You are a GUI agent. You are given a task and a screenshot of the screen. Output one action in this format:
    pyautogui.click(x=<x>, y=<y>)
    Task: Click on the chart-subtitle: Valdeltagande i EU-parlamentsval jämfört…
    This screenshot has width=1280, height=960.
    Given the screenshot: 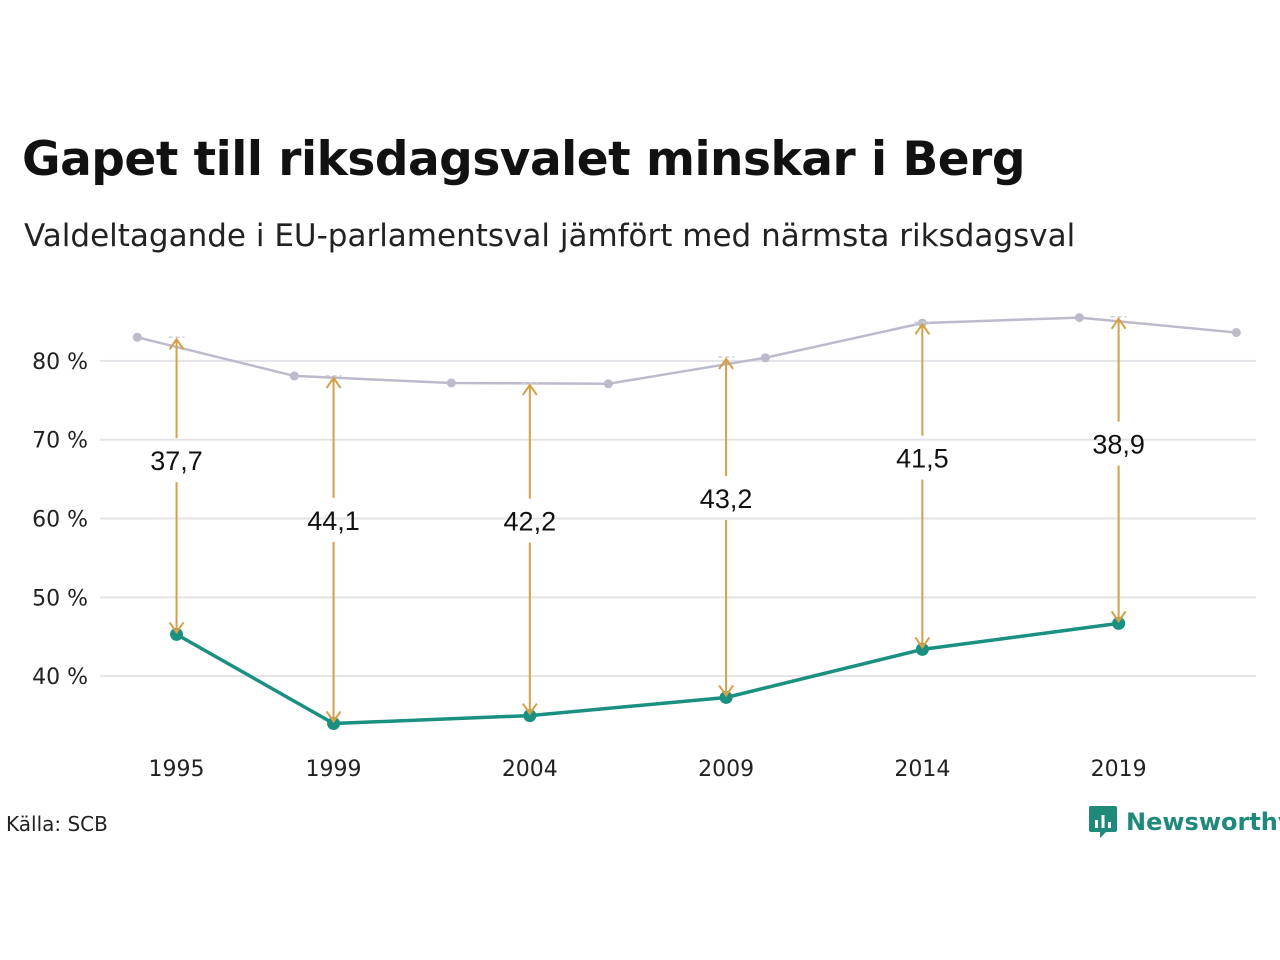 What is the action you would take?
    pyautogui.click(x=550, y=236)
    